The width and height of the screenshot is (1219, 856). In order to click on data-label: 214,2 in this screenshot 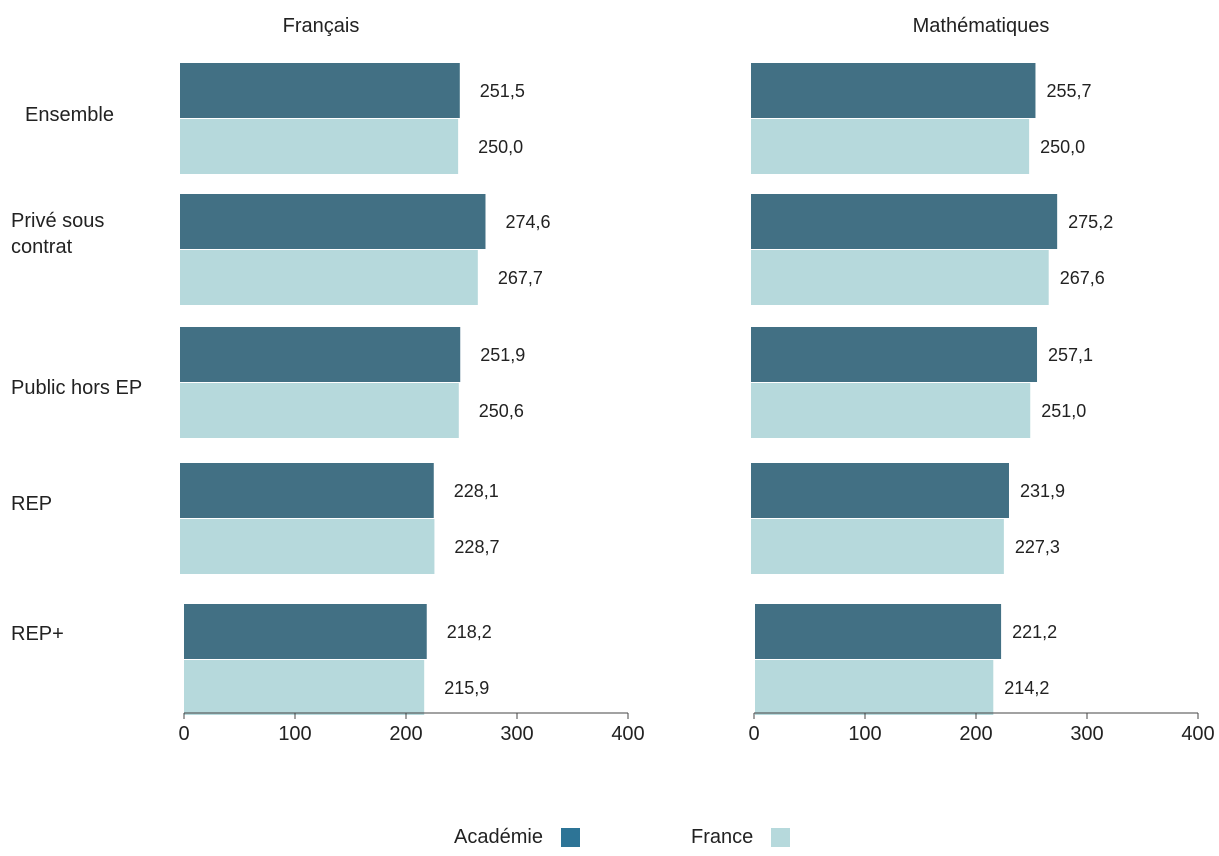, I will do `click(1026, 688)`.